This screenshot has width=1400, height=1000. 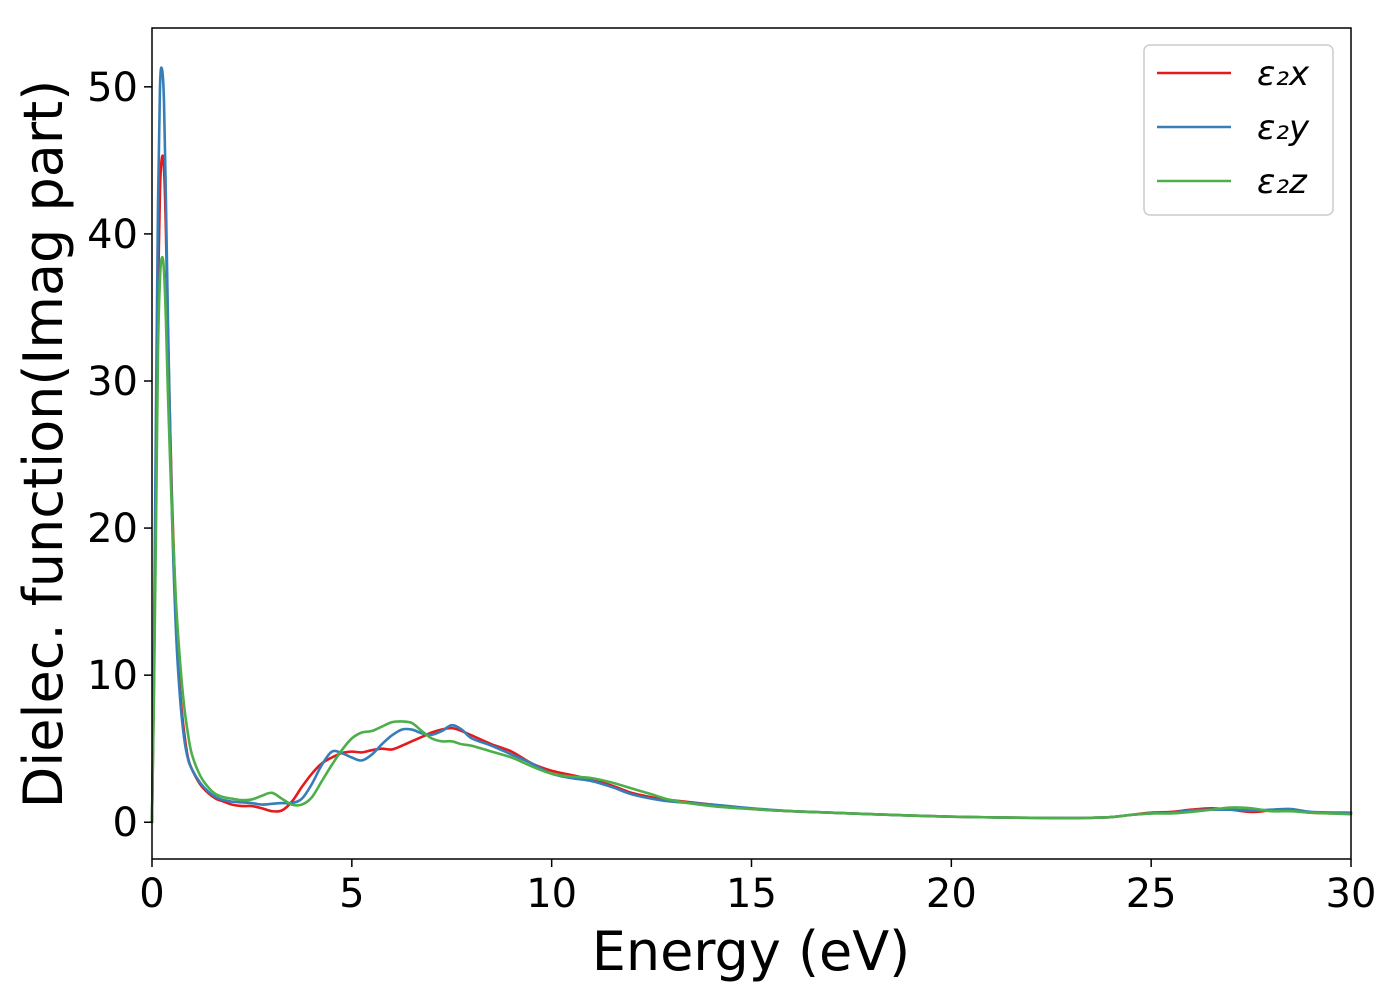 I want to click on x-tick-label: 5, so click(x=351, y=894).